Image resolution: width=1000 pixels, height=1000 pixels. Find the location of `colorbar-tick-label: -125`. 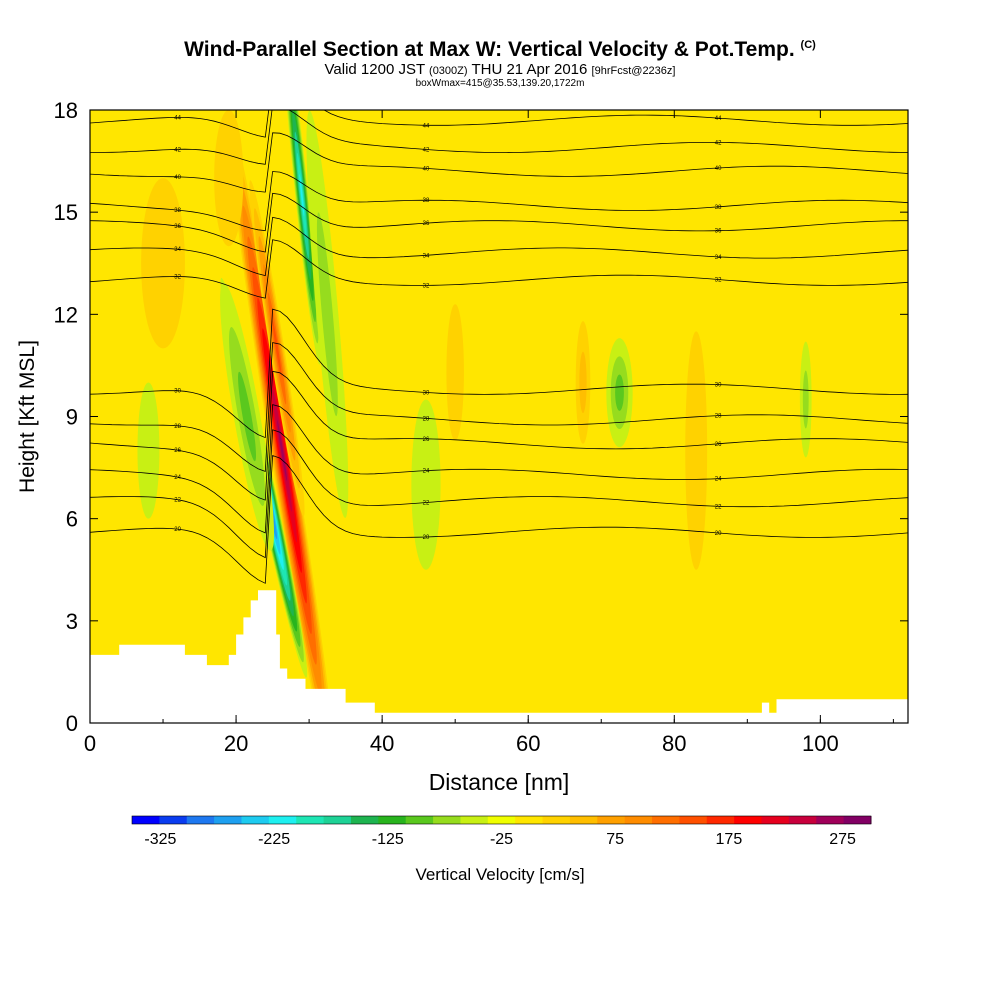

colorbar-tick-label: -125 is located at coordinates (388, 839).